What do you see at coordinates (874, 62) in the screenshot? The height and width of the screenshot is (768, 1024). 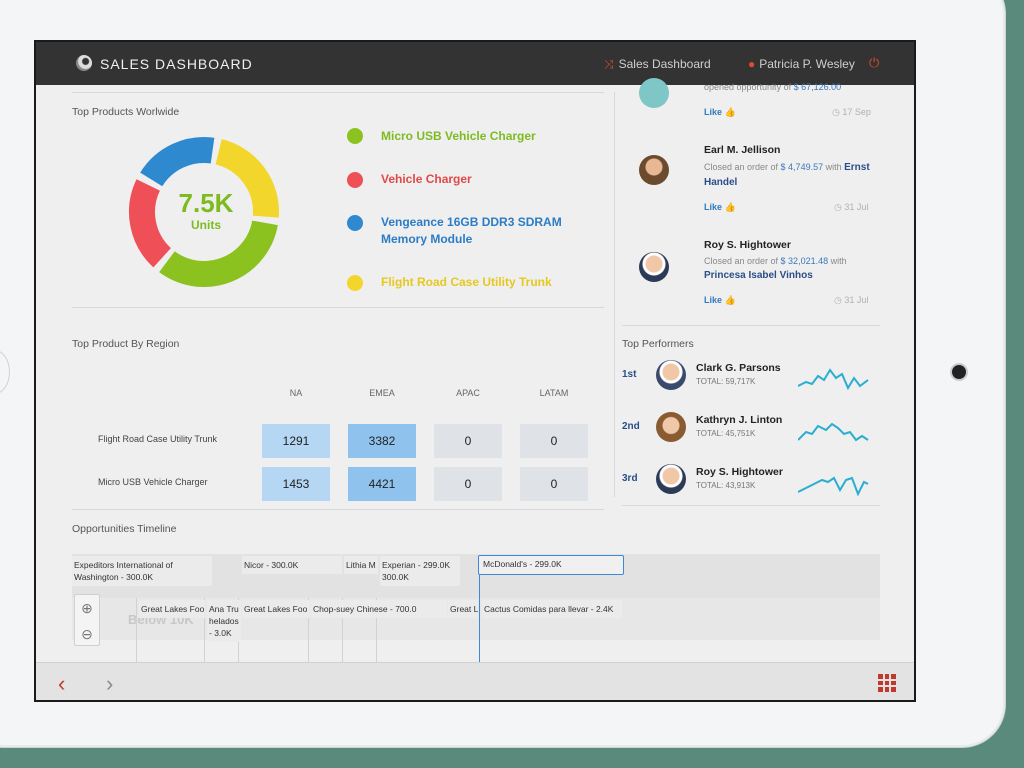 I see `power-icon: ⏻` at bounding box center [874, 62].